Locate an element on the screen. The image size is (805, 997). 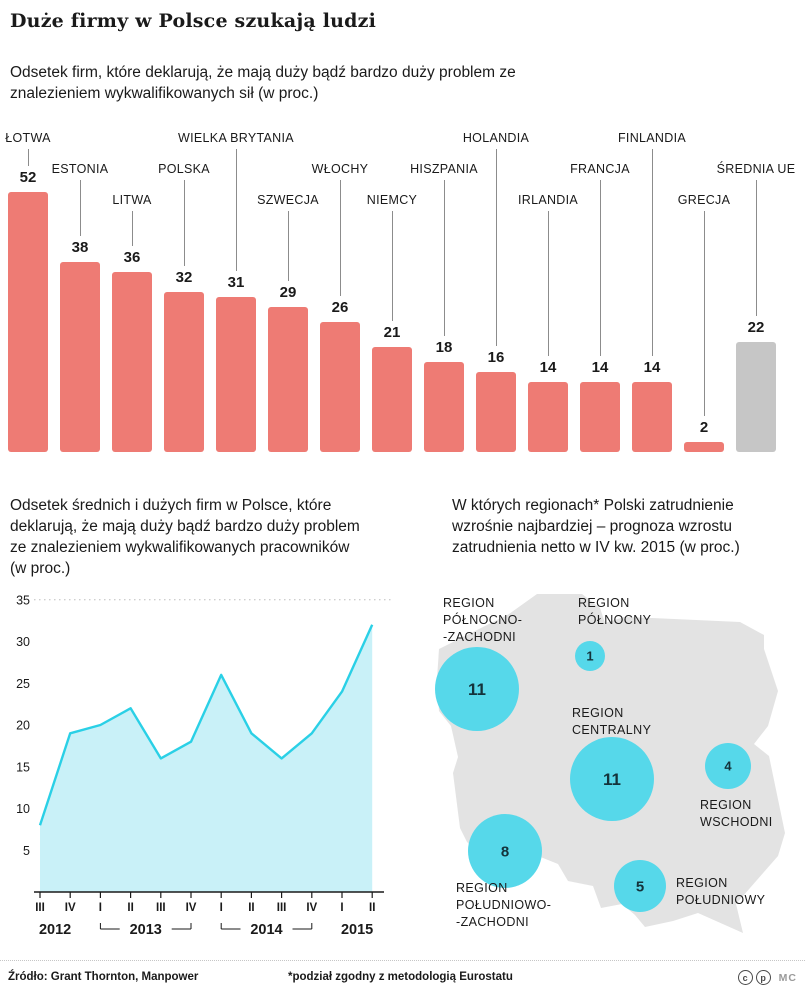
region-label-line: PÓŁNOCNY is located at coordinates (615, 620).